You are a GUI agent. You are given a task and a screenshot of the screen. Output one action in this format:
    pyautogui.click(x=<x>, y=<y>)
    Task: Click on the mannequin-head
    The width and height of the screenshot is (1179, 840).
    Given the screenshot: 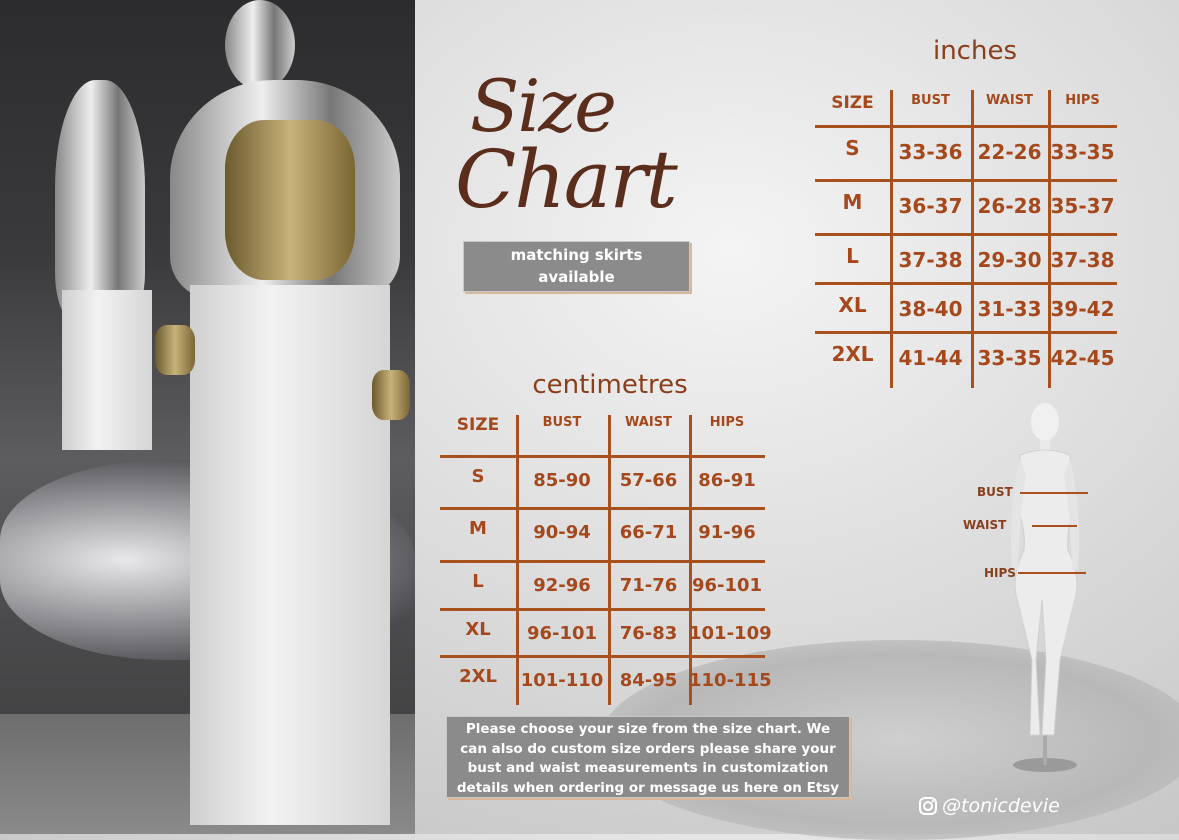 What is the action you would take?
    pyautogui.click(x=260, y=45)
    